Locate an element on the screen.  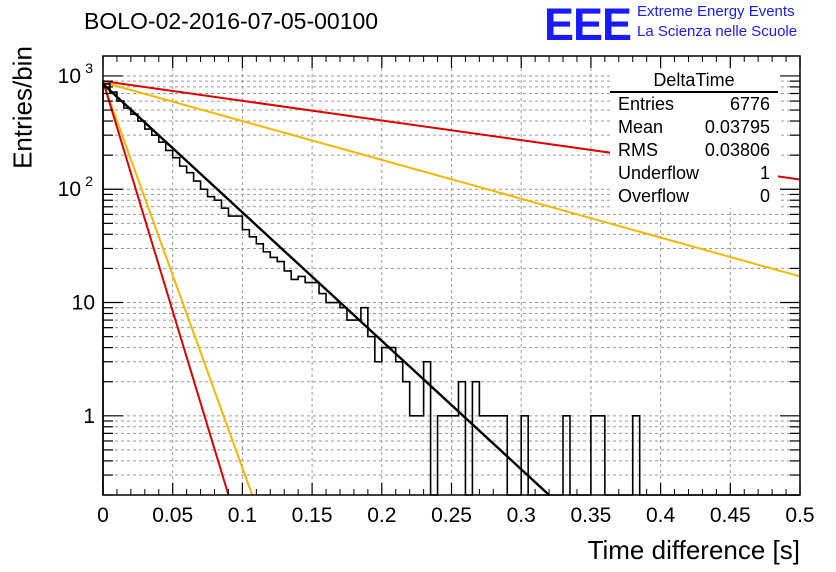
y-axis-label: Entries/bin is located at coordinates (22, 107).